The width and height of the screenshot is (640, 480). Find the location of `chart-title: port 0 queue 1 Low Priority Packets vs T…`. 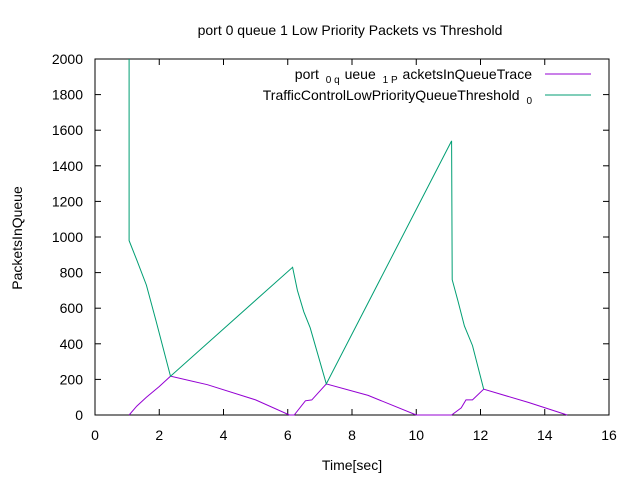

chart-title: port 0 queue 1 Low Priority Packets vs T… is located at coordinates (350, 30).